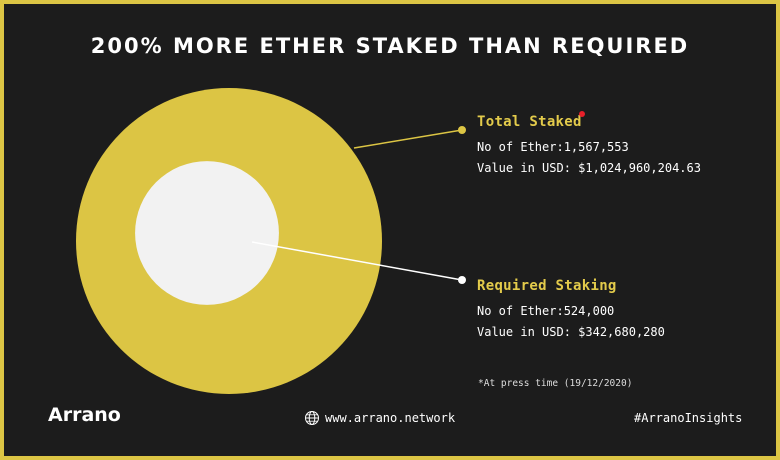  Describe the element at coordinates (529, 122) in the screenshot. I see `total-staked-title: Total Staked` at that location.